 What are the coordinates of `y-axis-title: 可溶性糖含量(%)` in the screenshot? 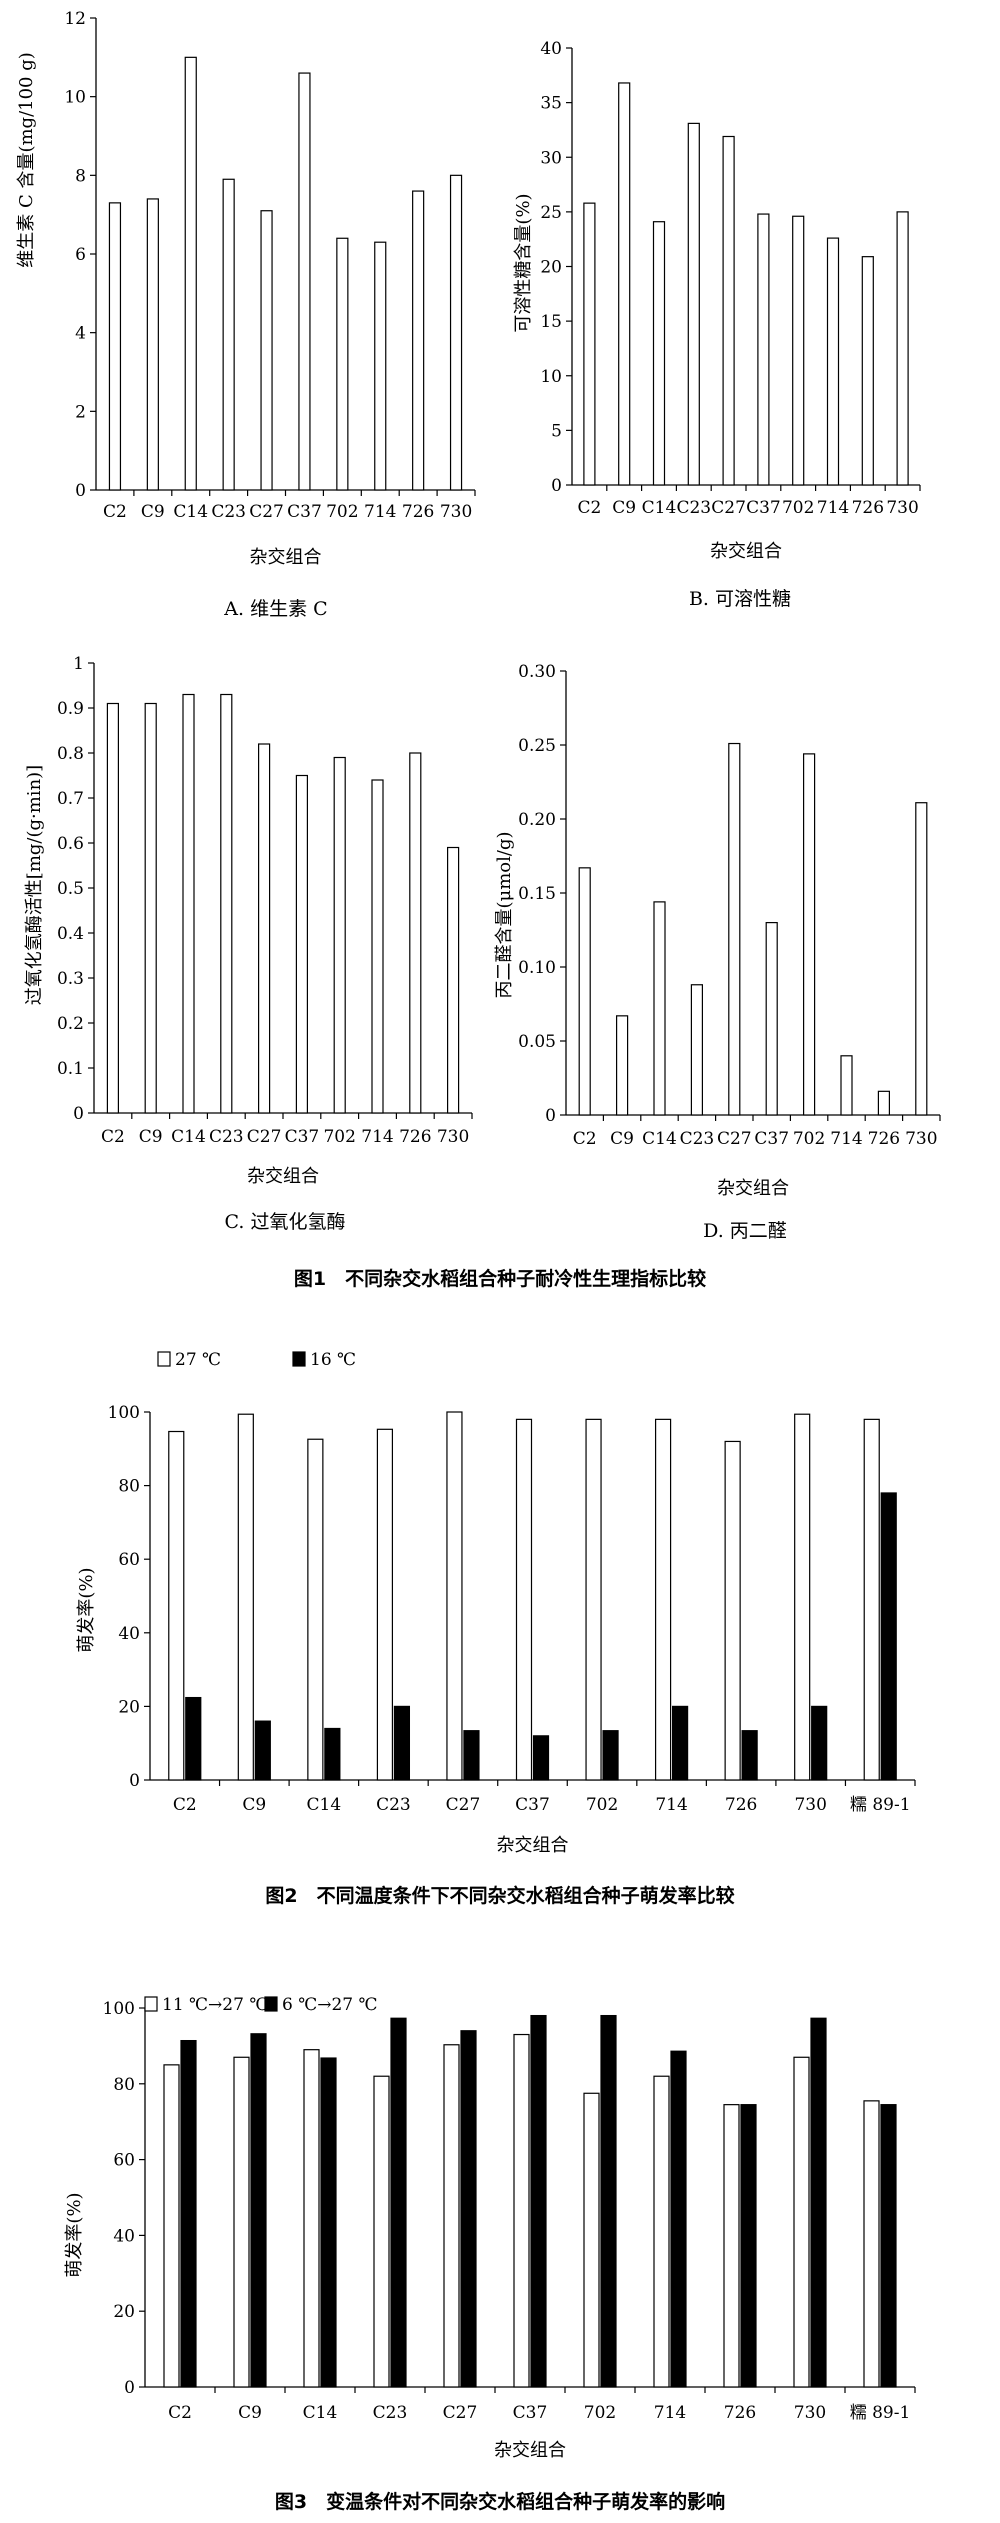 It's located at (523, 262).